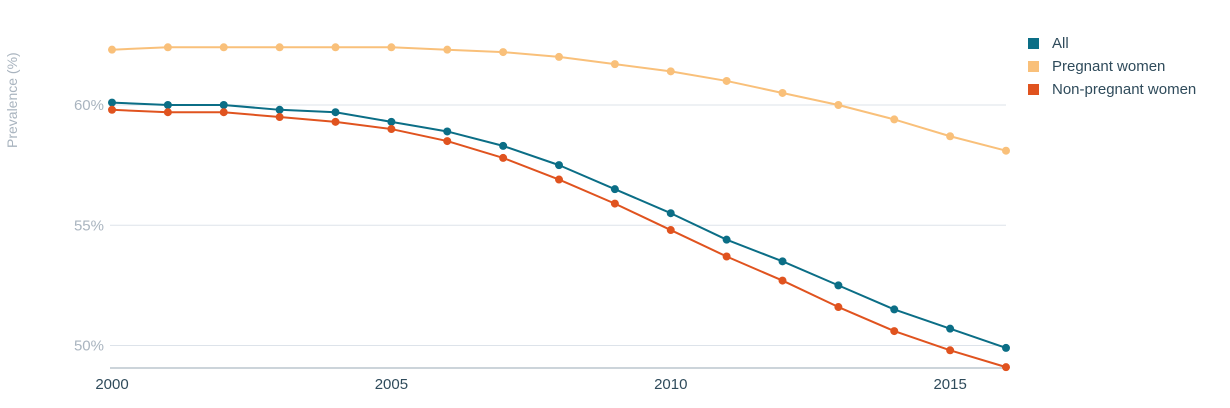 The width and height of the screenshot is (1230, 408). I want to click on legend-item-all: All, so click(1112, 43).